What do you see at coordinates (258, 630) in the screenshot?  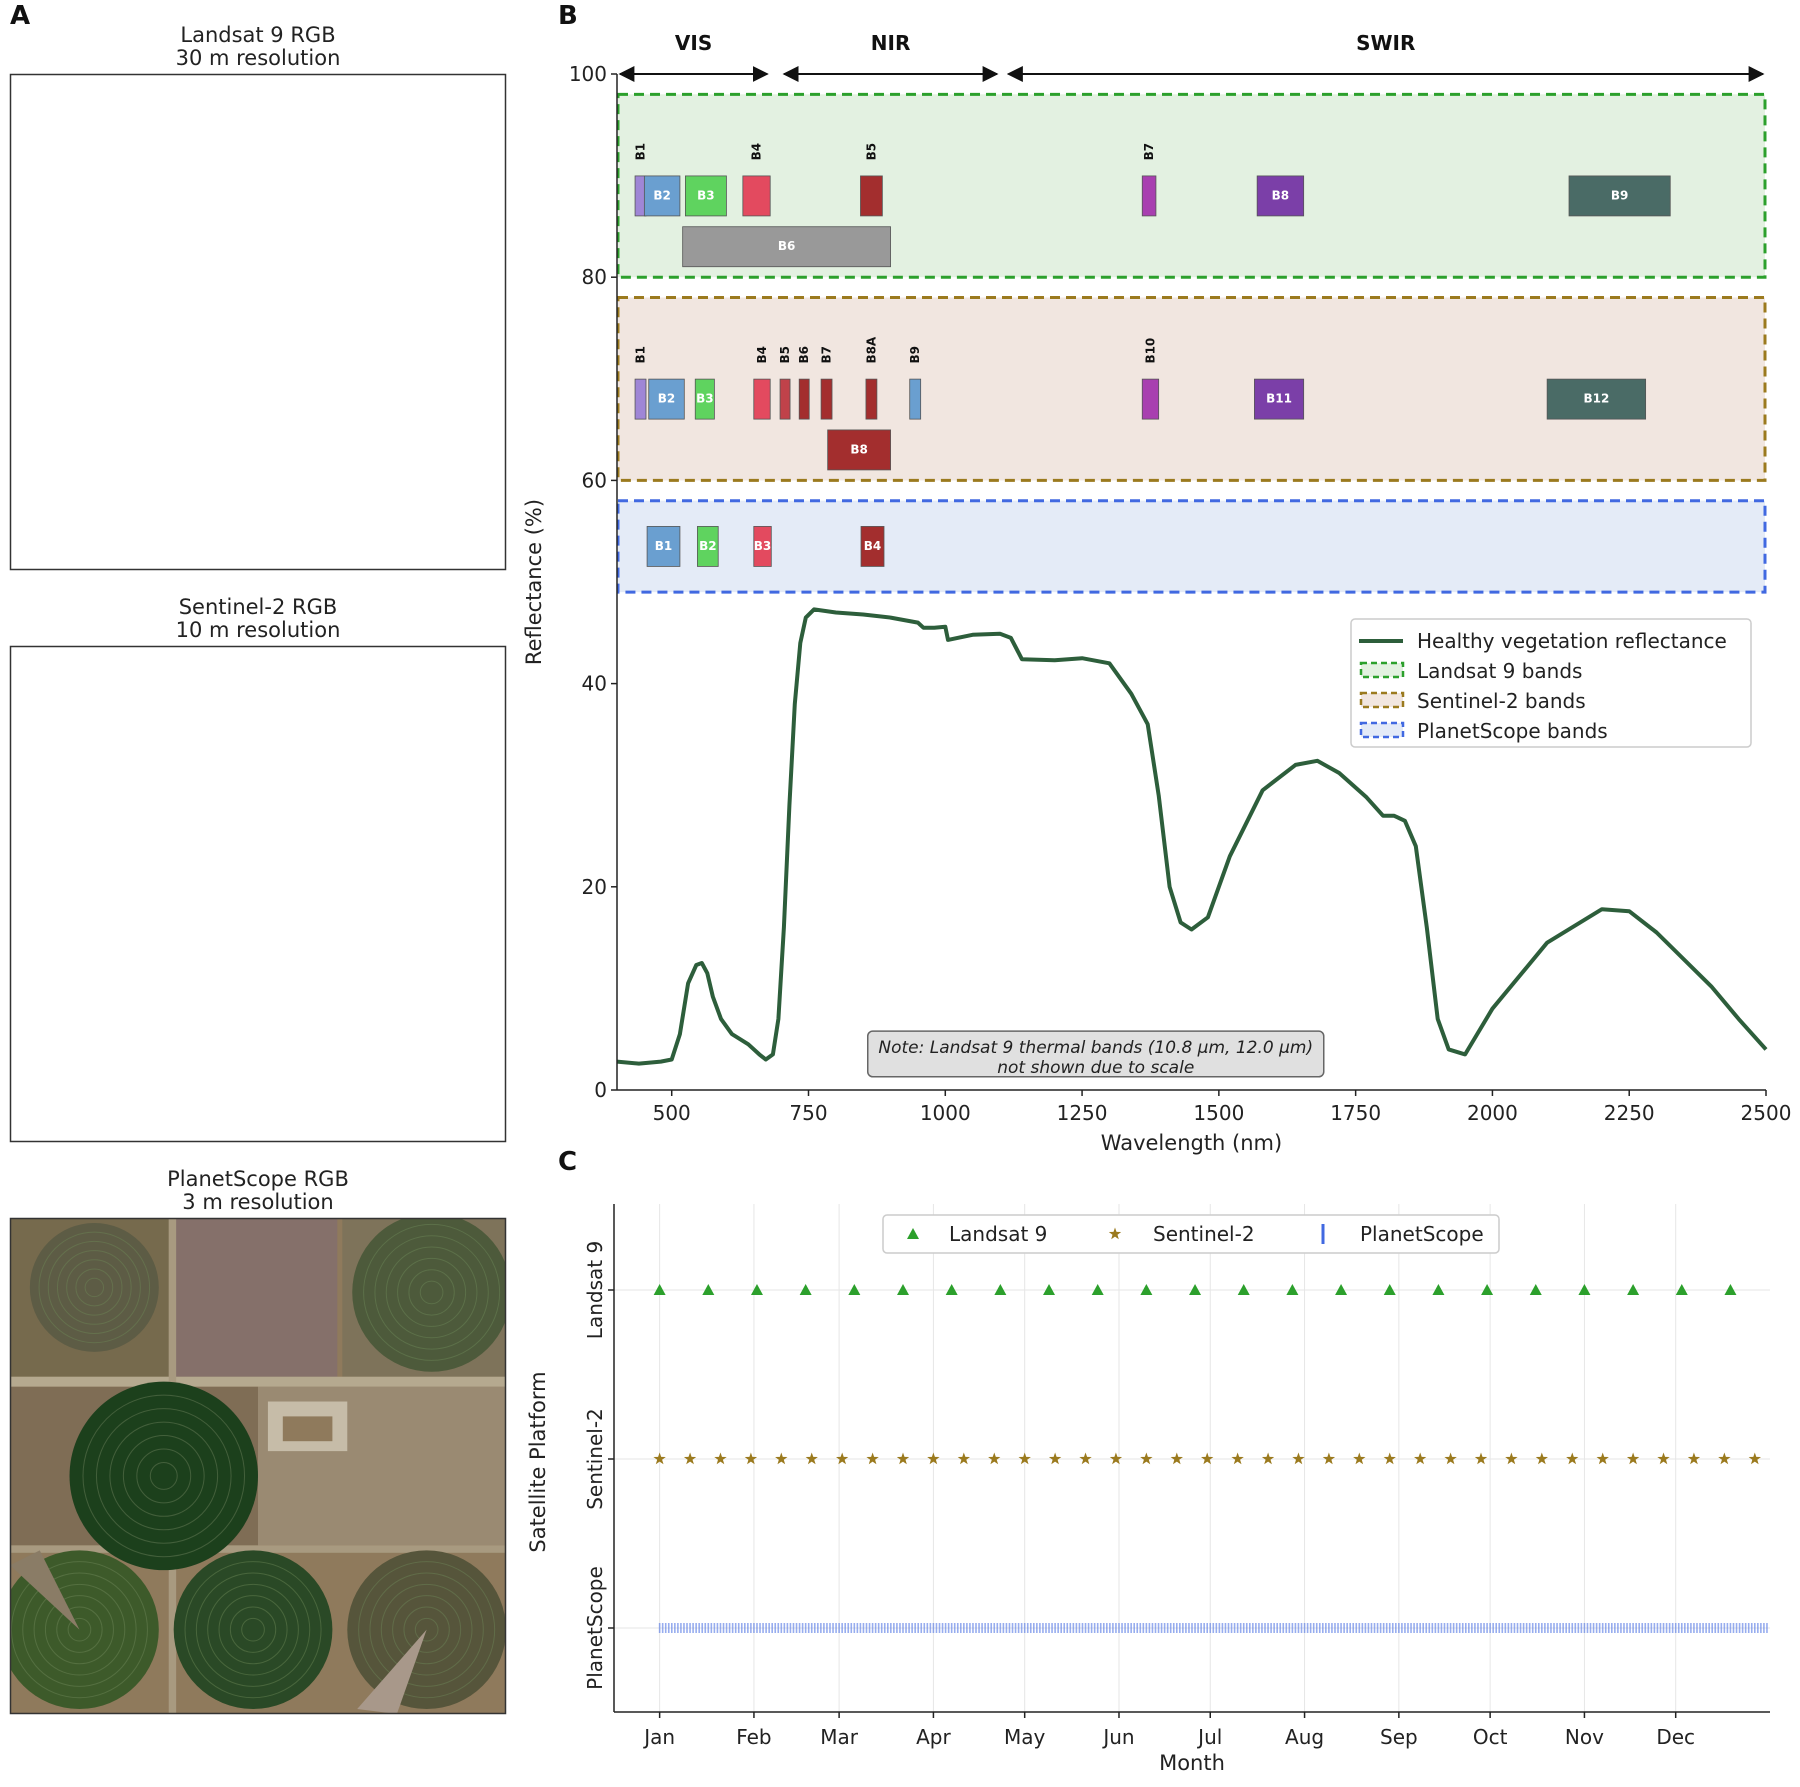 I see `image-subtitle-2: 10 m resolution` at bounding box center [258, 630].